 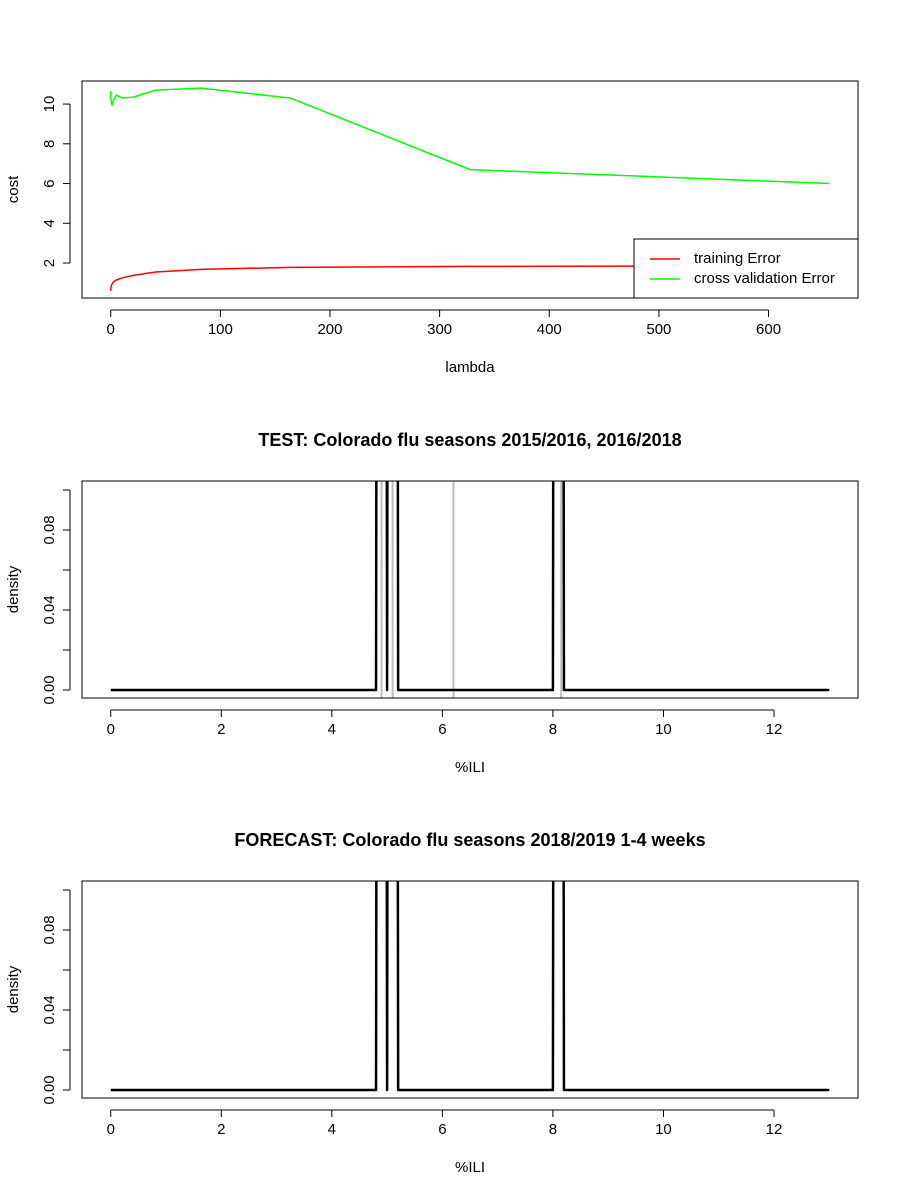 What do you see at coordinates (49, 144) in the screenshot?
I see `y-tick-label: 8` at bounding box center [49, 144].